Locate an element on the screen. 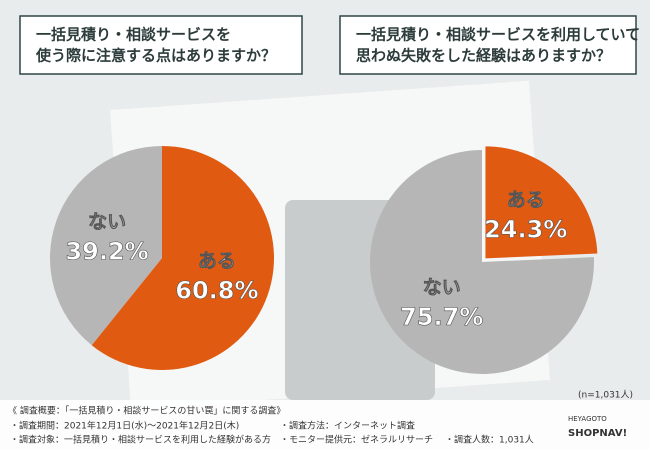 Image resolution: width=650 pixels, height=450 pixels. slice-value-label: 60.8% is located at coordinates (216, 290).